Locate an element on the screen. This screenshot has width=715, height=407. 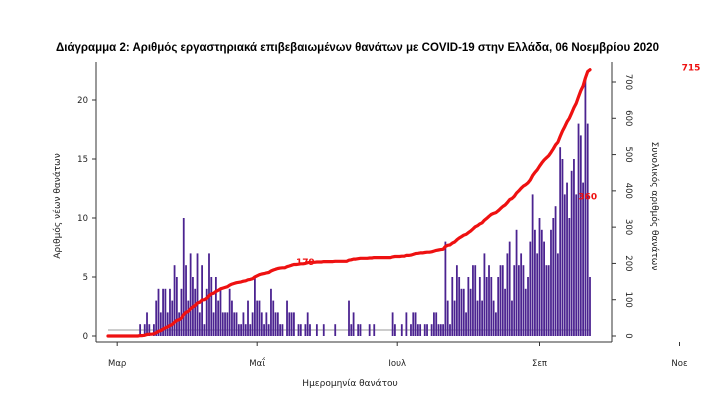
x-tick-label: Μαΐ is located at coordinates (257, 363).